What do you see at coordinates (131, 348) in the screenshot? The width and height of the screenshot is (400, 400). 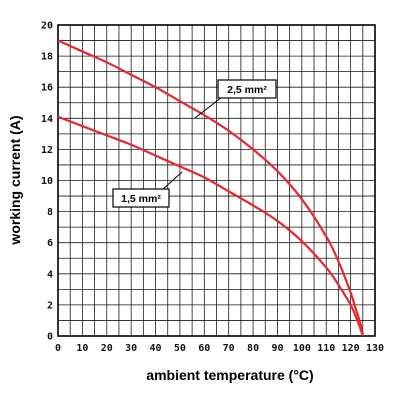 I see `x-tick-label: 30` at bounding box center [131, 348].